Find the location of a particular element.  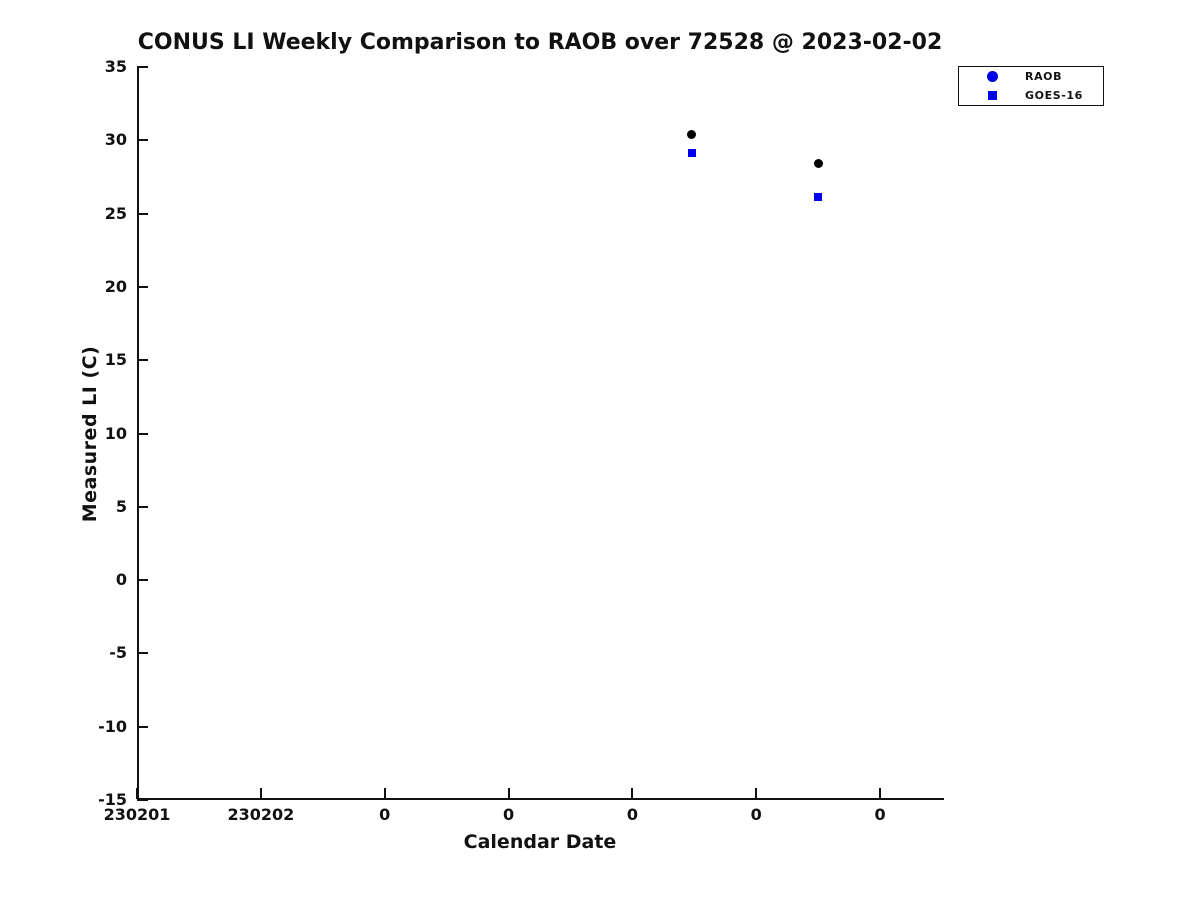

raob-circle-icon is located at coordinates (992, 77).